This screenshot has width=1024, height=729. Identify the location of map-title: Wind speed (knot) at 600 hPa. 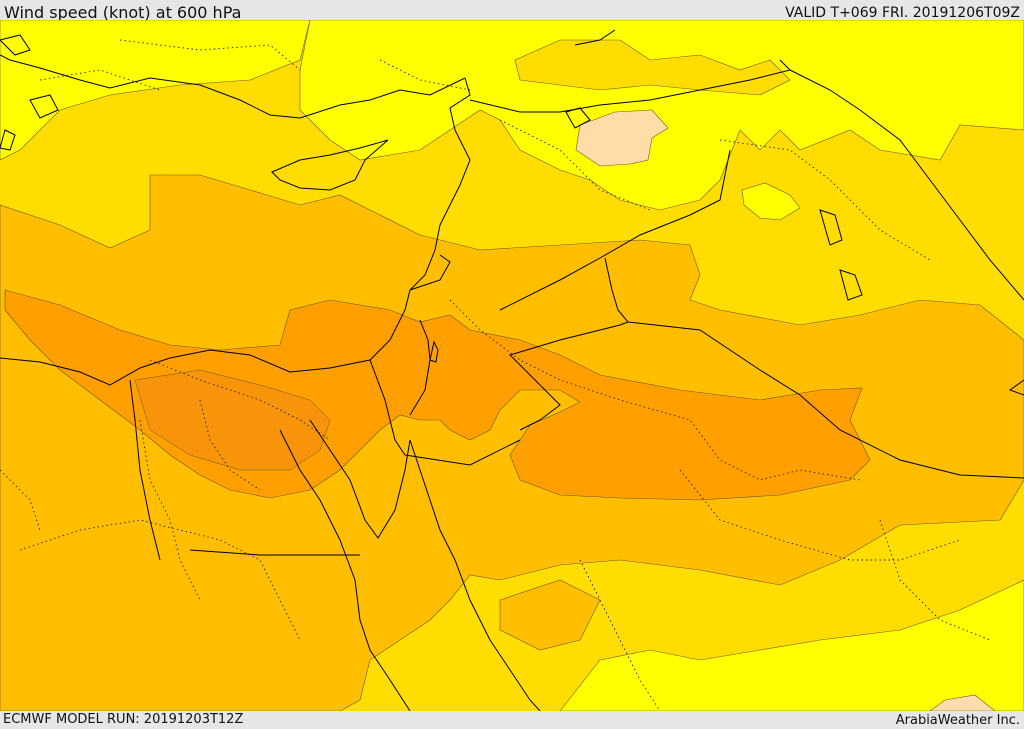
(123, 12).